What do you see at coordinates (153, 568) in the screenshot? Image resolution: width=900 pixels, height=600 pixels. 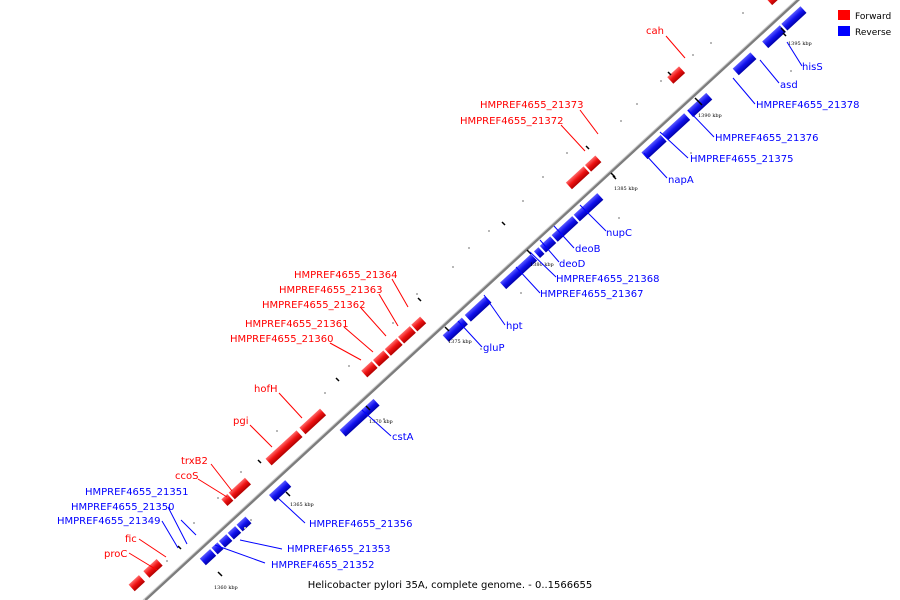 I see `gene-fic` at bounding box center [153, 568].